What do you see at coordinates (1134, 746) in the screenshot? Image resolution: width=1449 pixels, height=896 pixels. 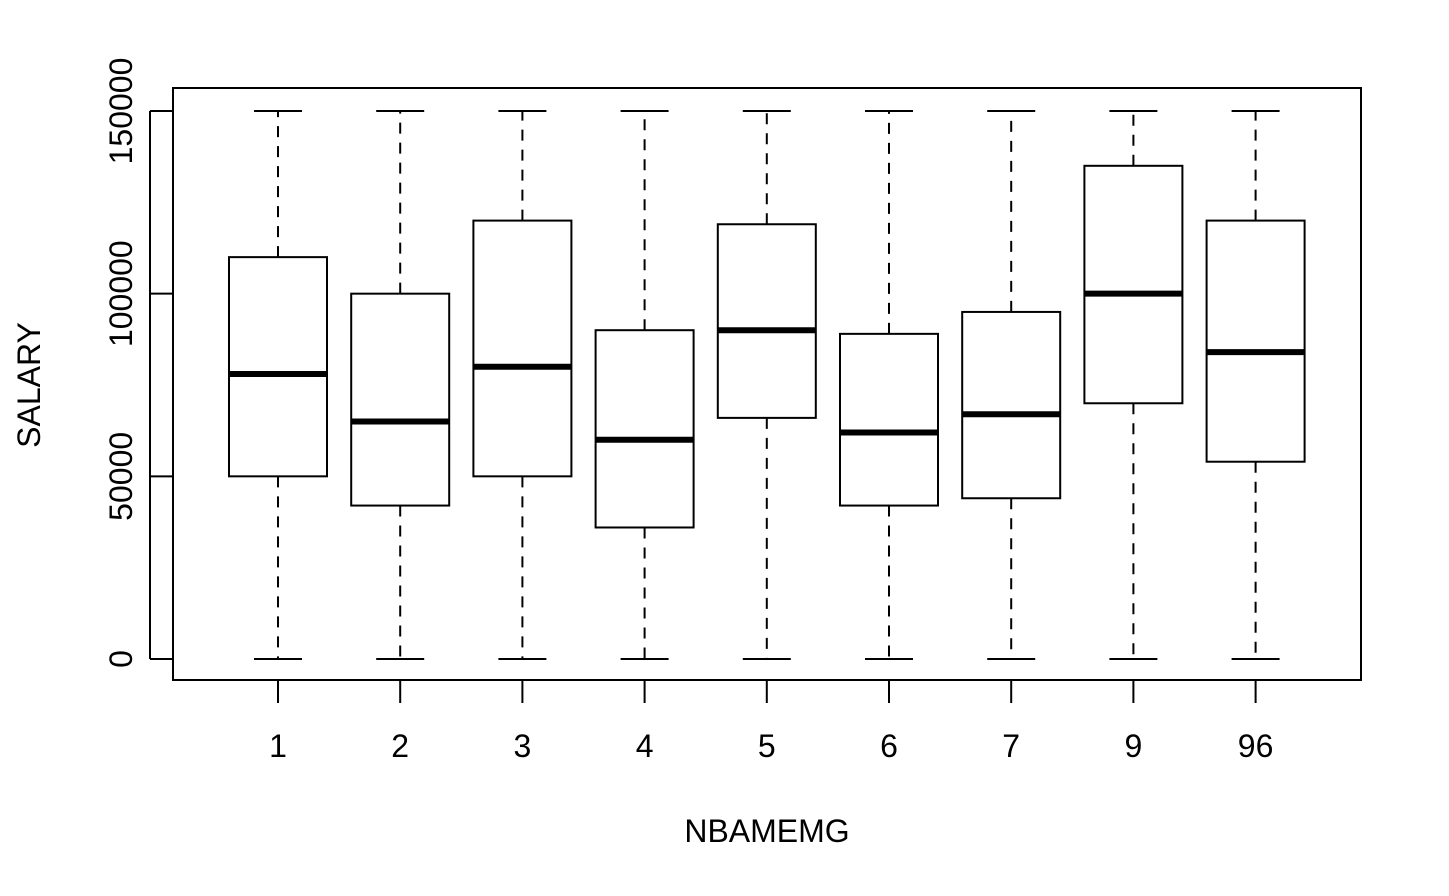 I see `x-tick-label: 9` at bounding box center [1134, 746].